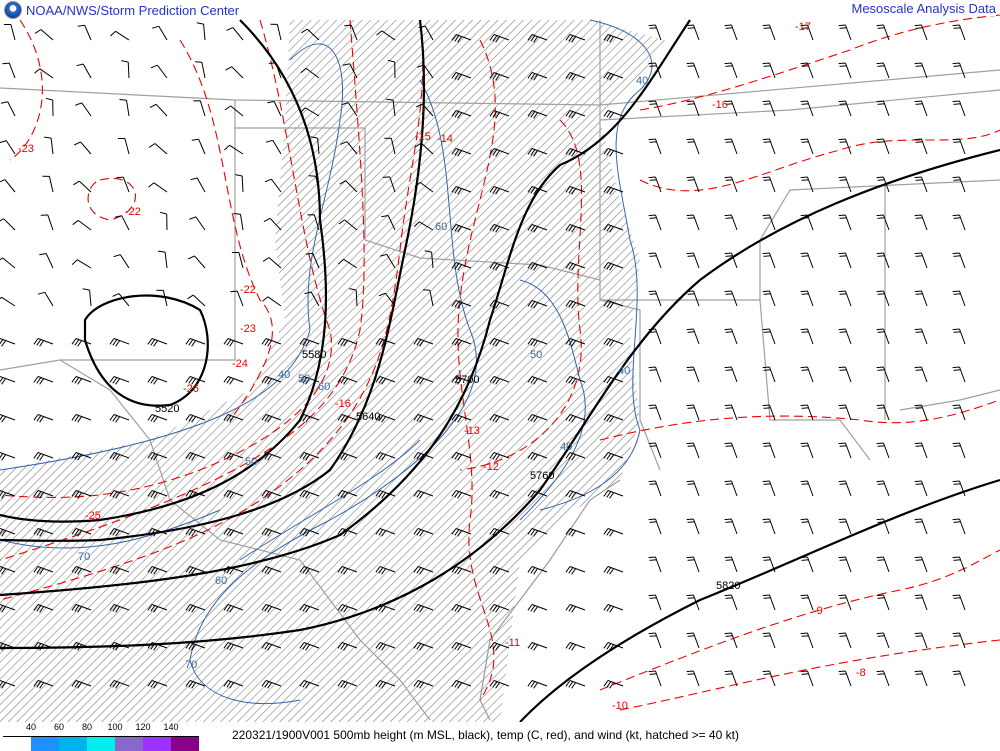 This screenshot has height=751, width=1000. I want to click on temp-label: -23, so click(248, 329).